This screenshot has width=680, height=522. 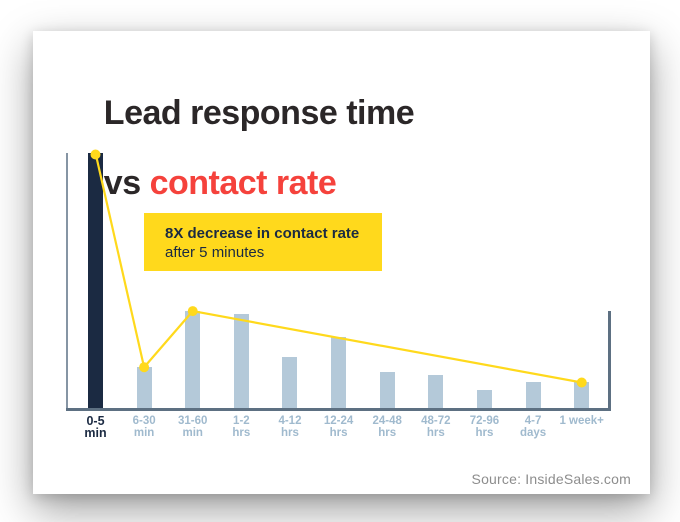 What do you see at coordinates (262, 233) in the screenshot?
I see `annotation-line1: 8X decrease in contact rate` at bounding box center [262, 233].